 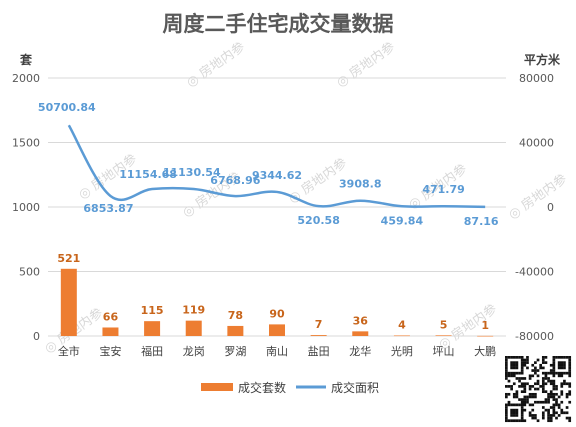 What do you see at coordinates (481, 221) in the screenshot?
I see `line-data-label: 87.16` at bounding box center [481, 221].